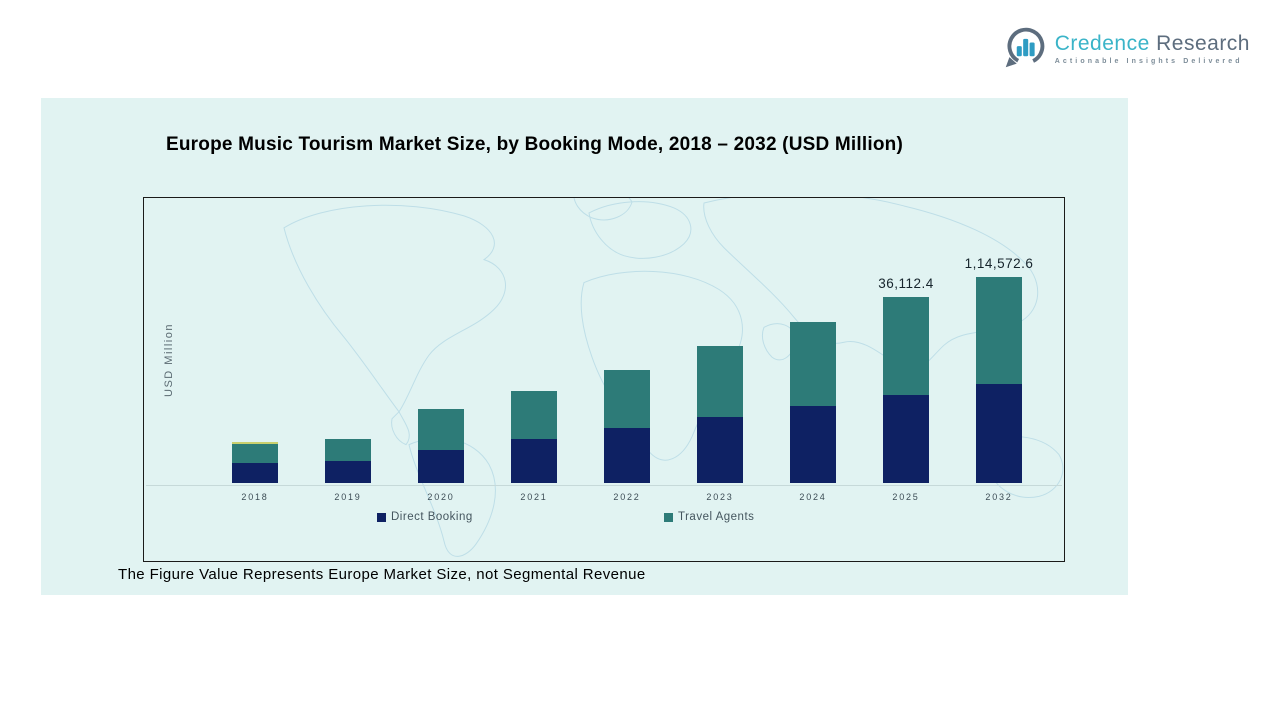 The width and height of the screenshot is (1280, 720). What do you see at coordinates (906, 283) in the screenshot?
I see `value-label-2025: 36,112.4` at bounding box center [906, 283].